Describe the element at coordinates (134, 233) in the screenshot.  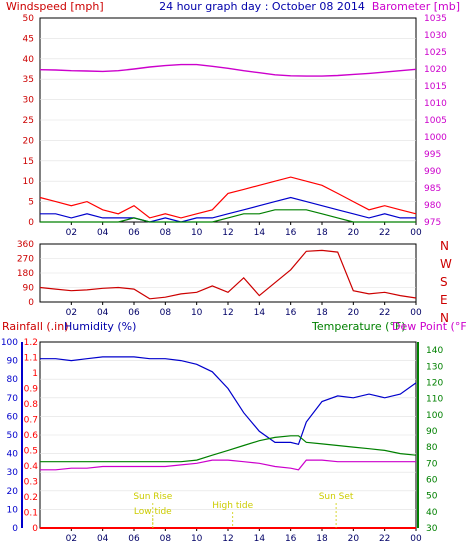
I see `wind-x-tick-label: 06` at that location.